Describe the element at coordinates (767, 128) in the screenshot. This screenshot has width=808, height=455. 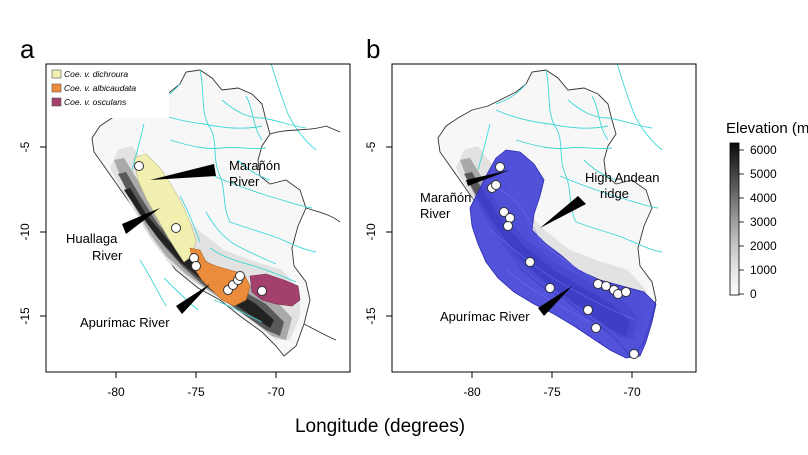
I see `colorbar-title: Elevation (m` at that location.